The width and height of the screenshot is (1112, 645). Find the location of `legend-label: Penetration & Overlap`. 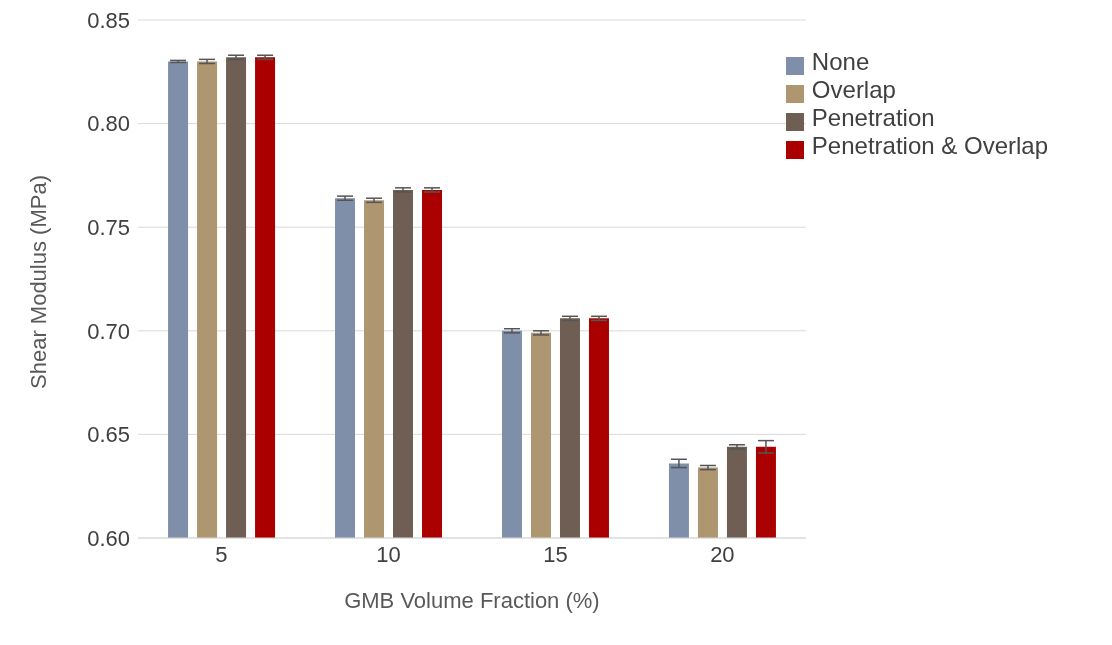

legend-label: Penetration & Overlap is located at coordinates (929, 145).